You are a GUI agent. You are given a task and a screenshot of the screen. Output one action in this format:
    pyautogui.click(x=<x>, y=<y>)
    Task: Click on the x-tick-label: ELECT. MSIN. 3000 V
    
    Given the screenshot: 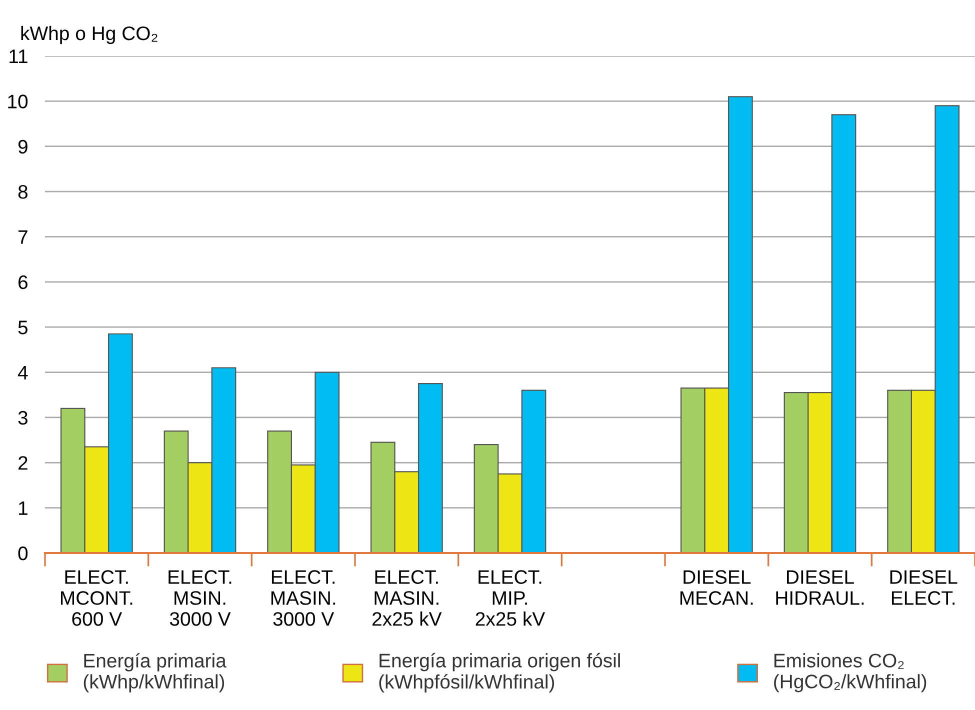 What is the action you would take?
    pyautogui.click(x=200, y=598)
    